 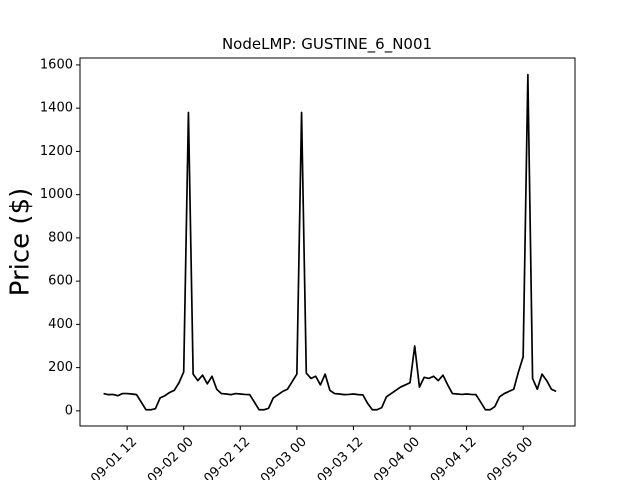 I want to click on y-tick-label: 800, so click(x=60, y=237).